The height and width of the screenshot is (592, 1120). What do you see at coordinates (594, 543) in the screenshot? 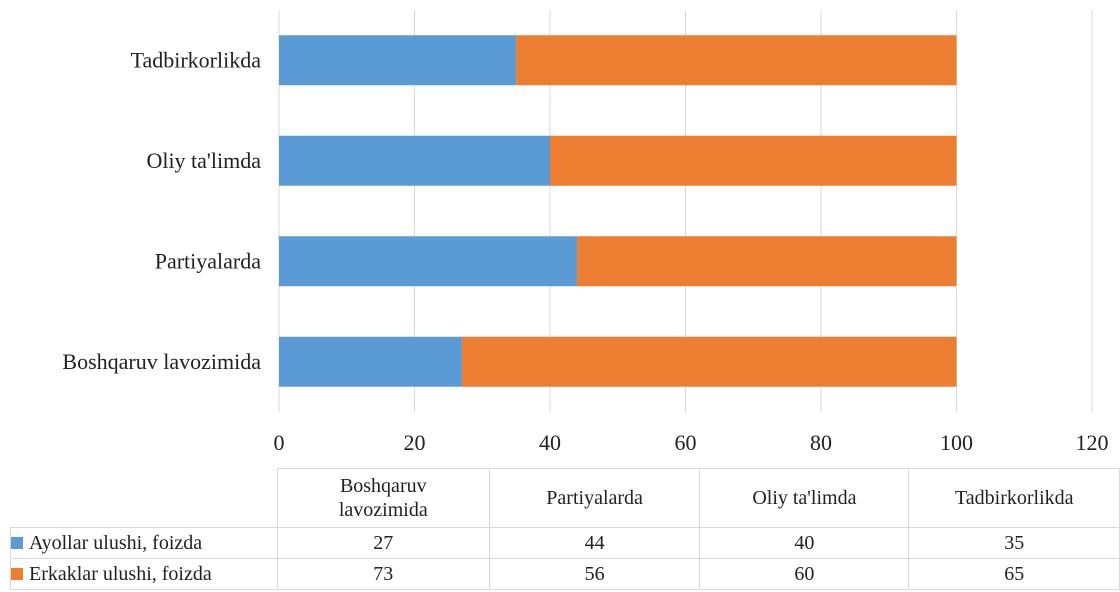
I see `table-cell: 44` at bounding box center [594, 543].